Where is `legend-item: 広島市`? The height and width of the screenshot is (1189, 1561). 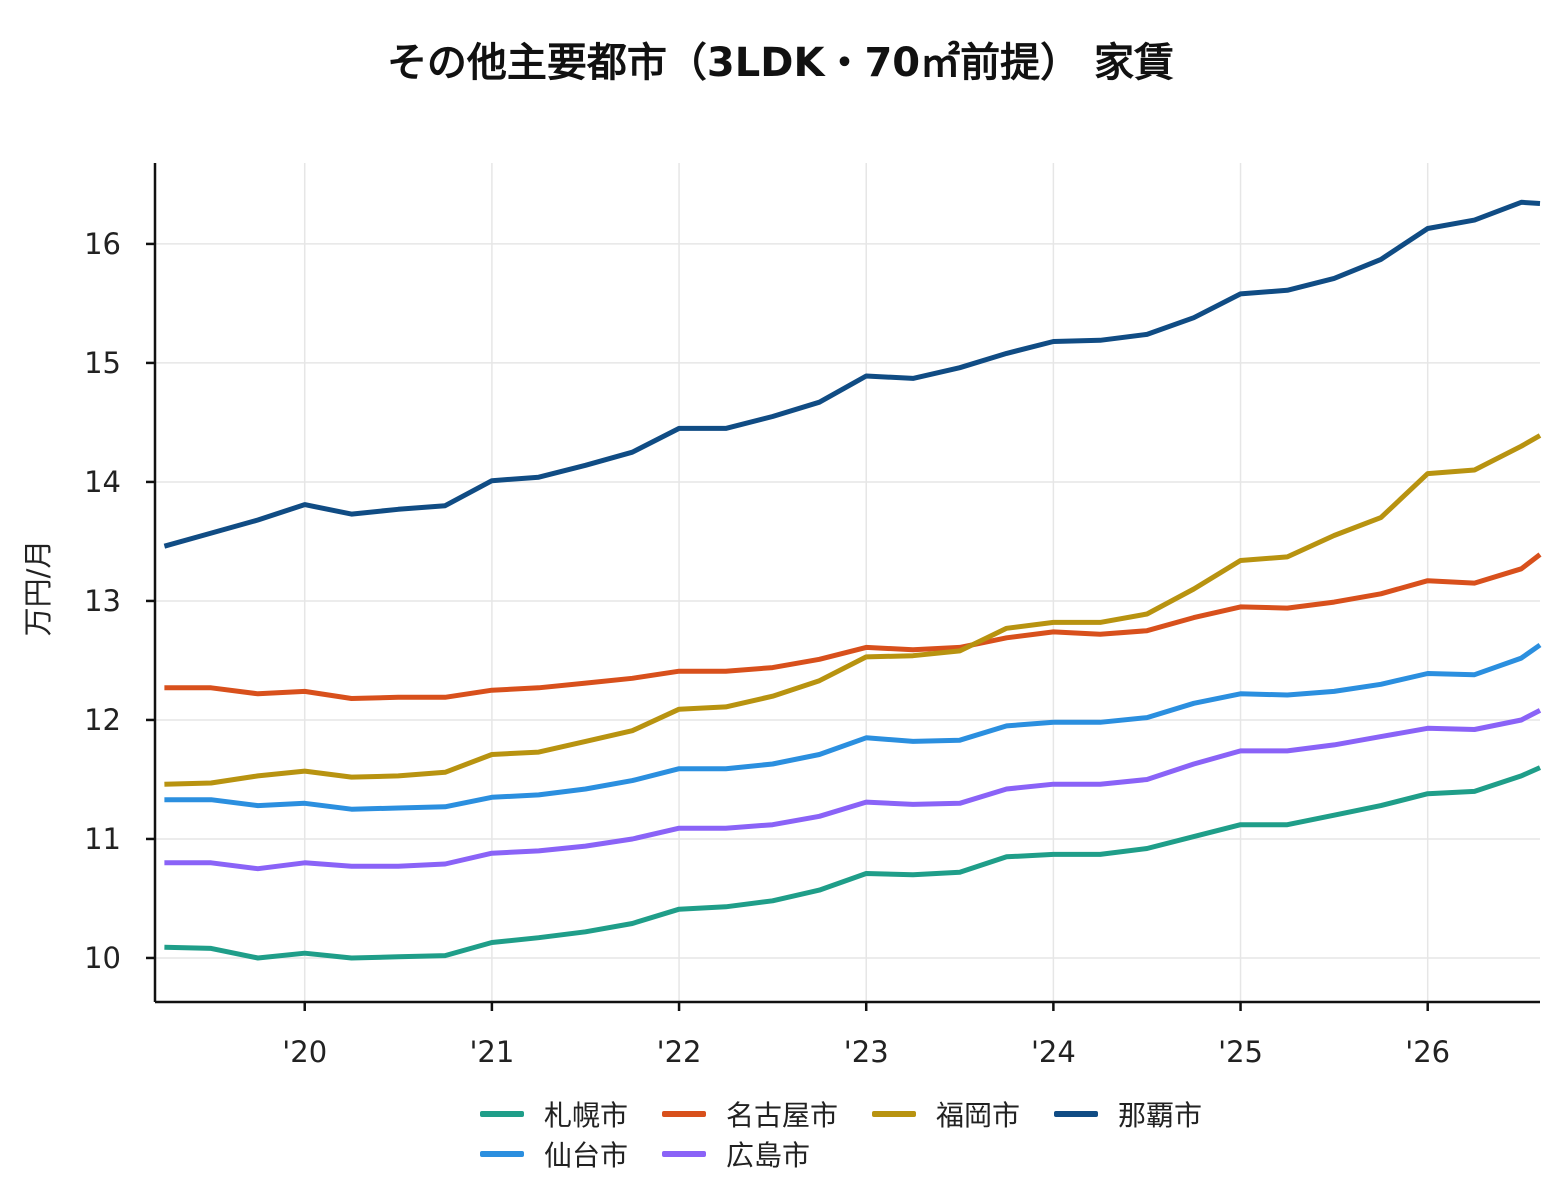 legend-item: 広島市 is located at coordinates (736, 1154).